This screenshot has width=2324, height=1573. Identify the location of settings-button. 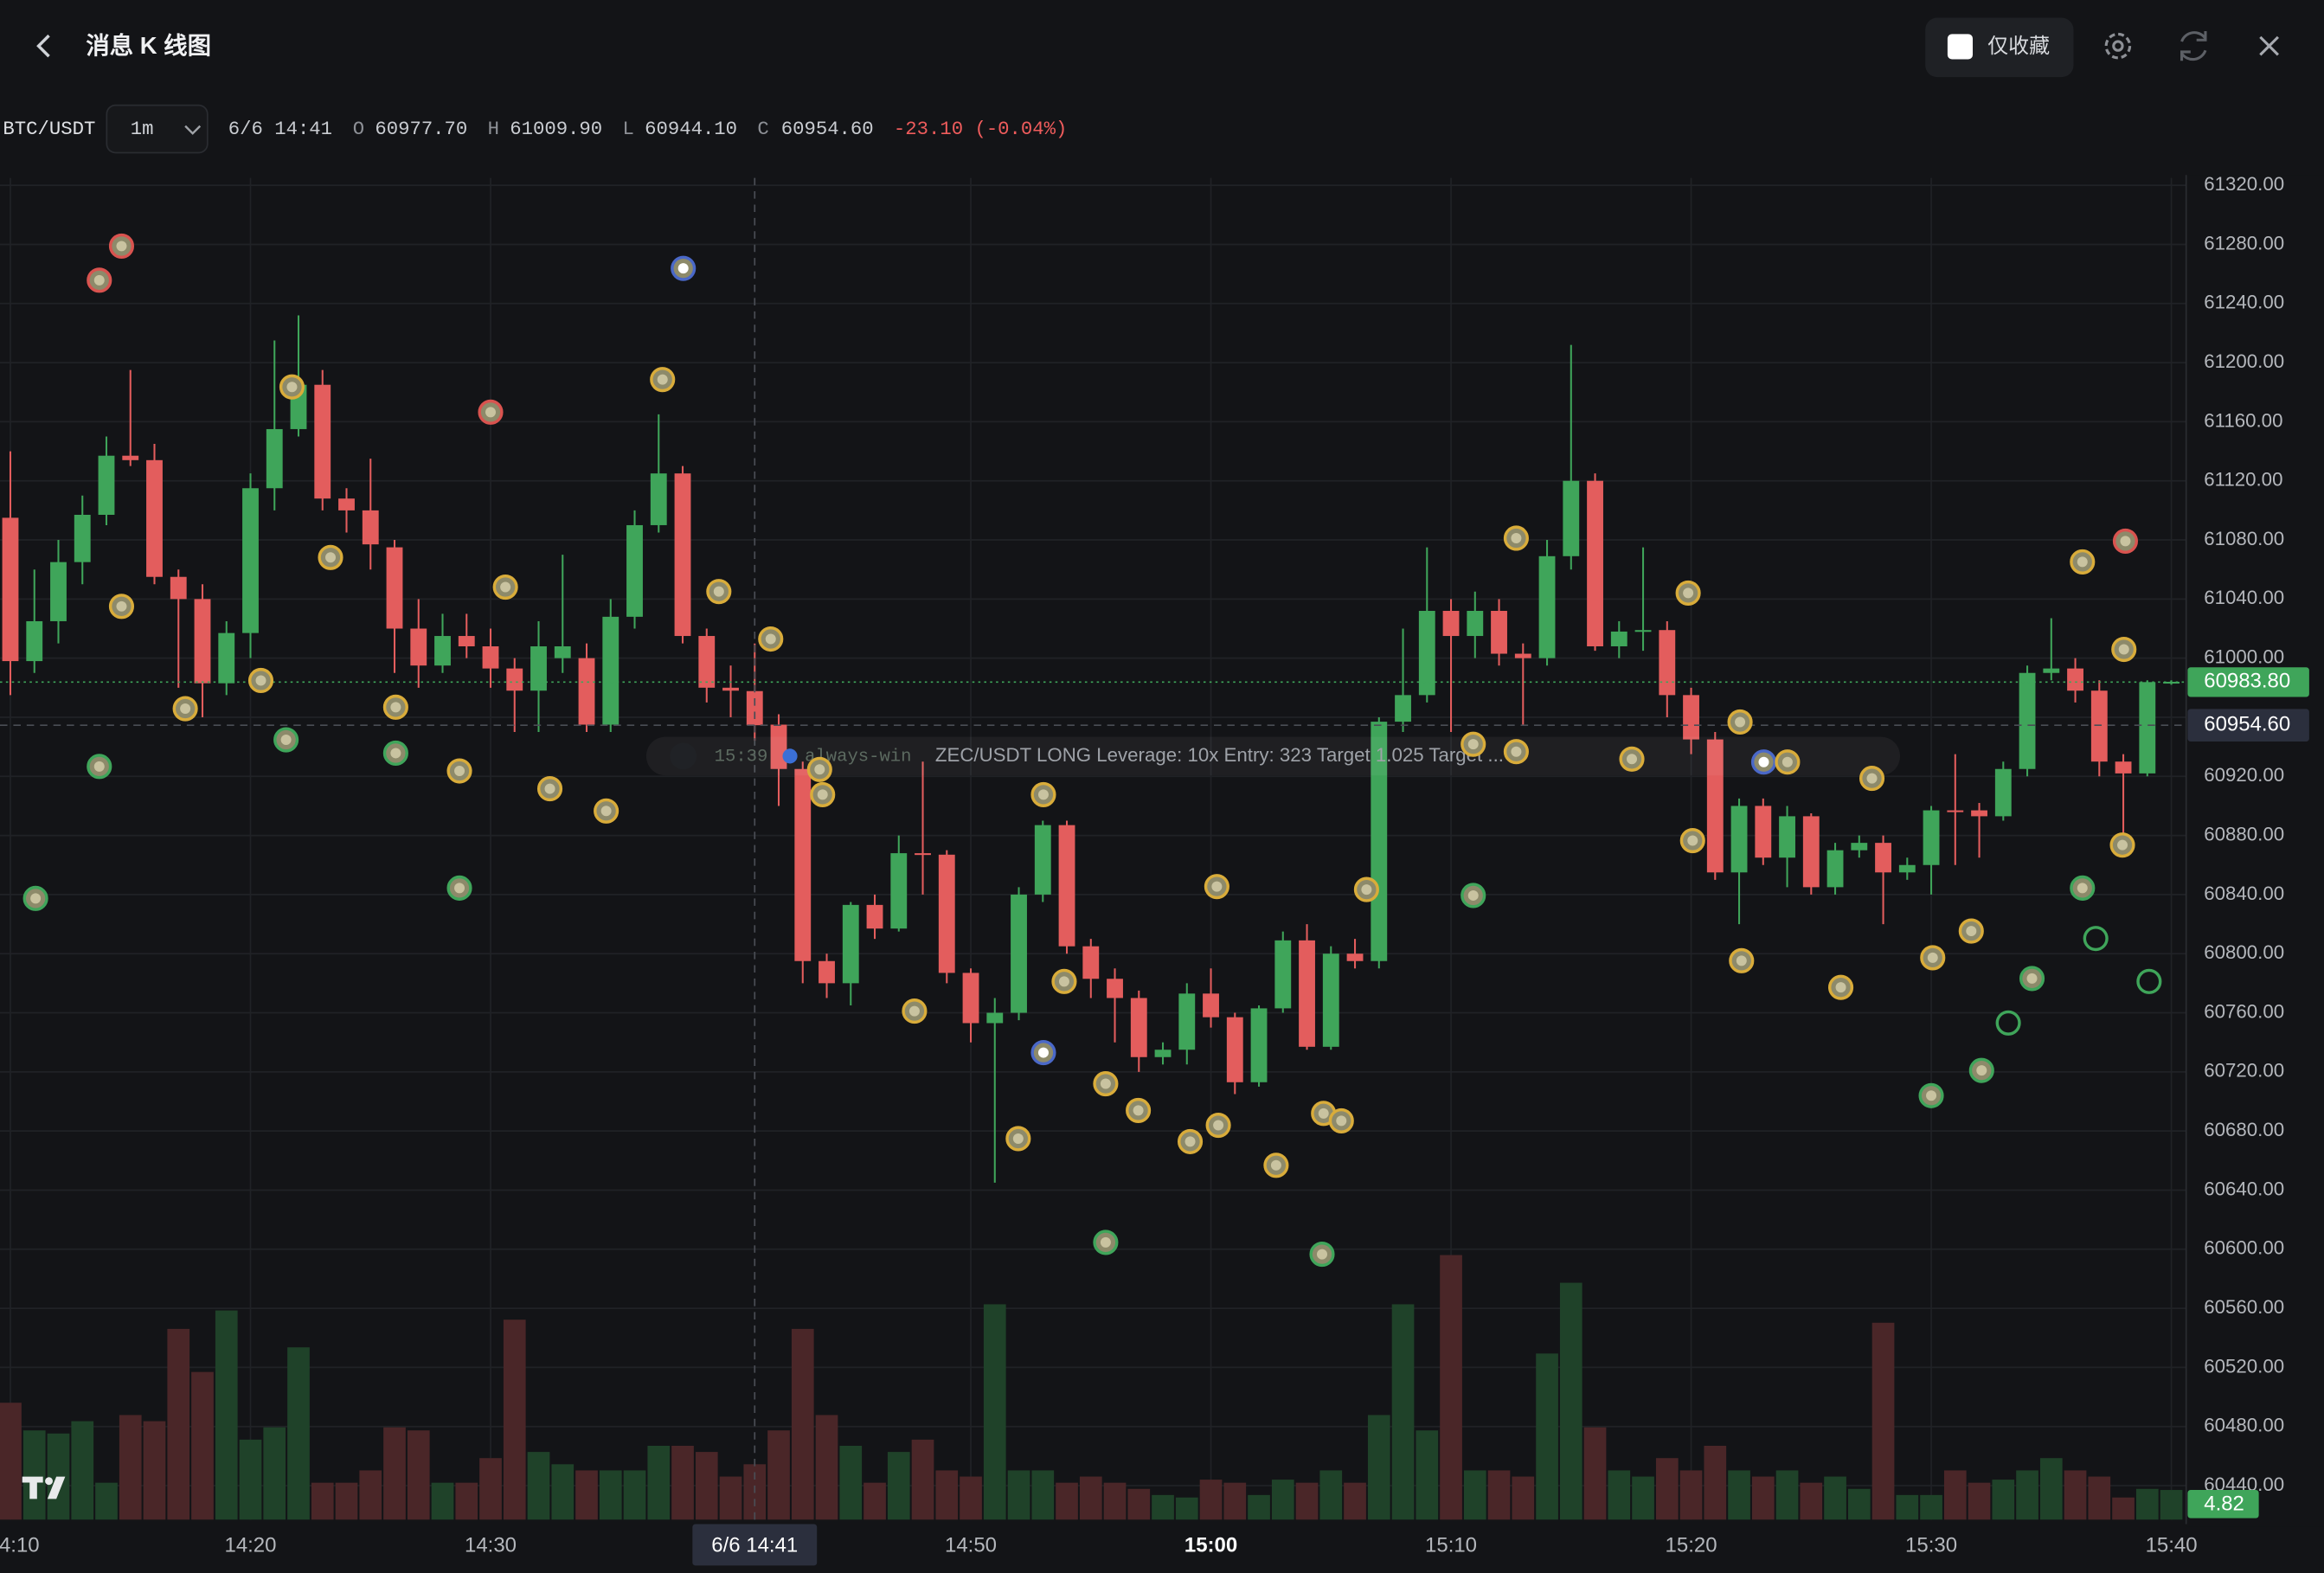
(2118, 46).